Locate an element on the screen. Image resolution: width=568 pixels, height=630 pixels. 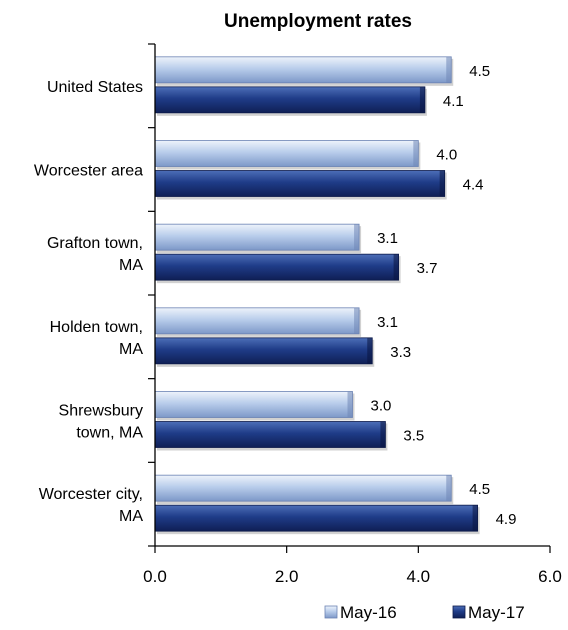
category-label-line: town, MA is located at coordinates (109, 433).